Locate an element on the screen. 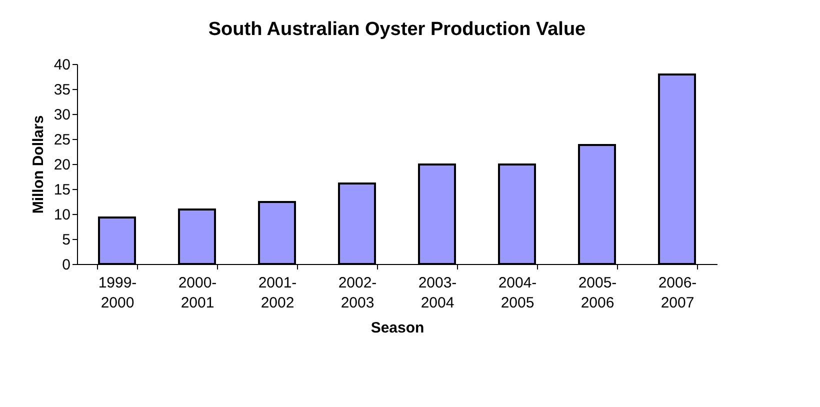 The image size is (820, 407). y-tick-label: 5 is located at coordinates (66, 240).